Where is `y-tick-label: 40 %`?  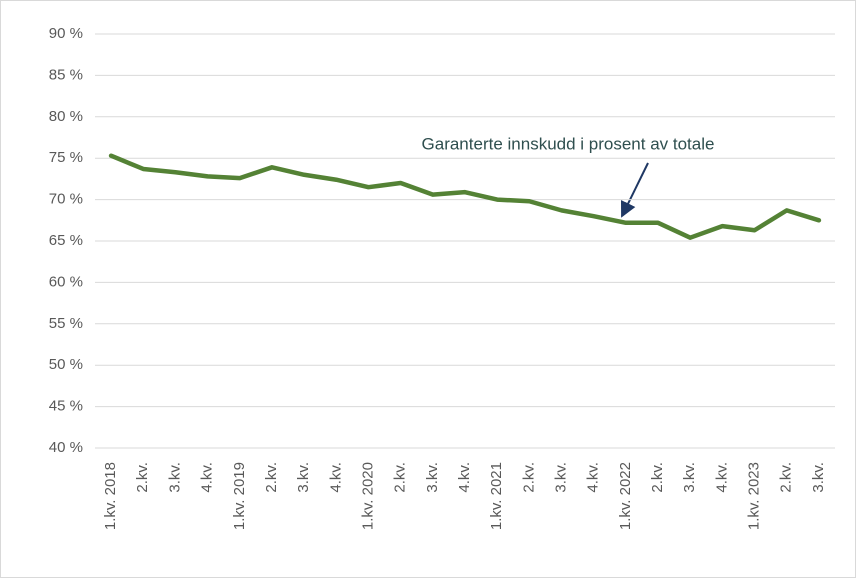 y-tick-label: 40 % is located at coordinates (66, 447).